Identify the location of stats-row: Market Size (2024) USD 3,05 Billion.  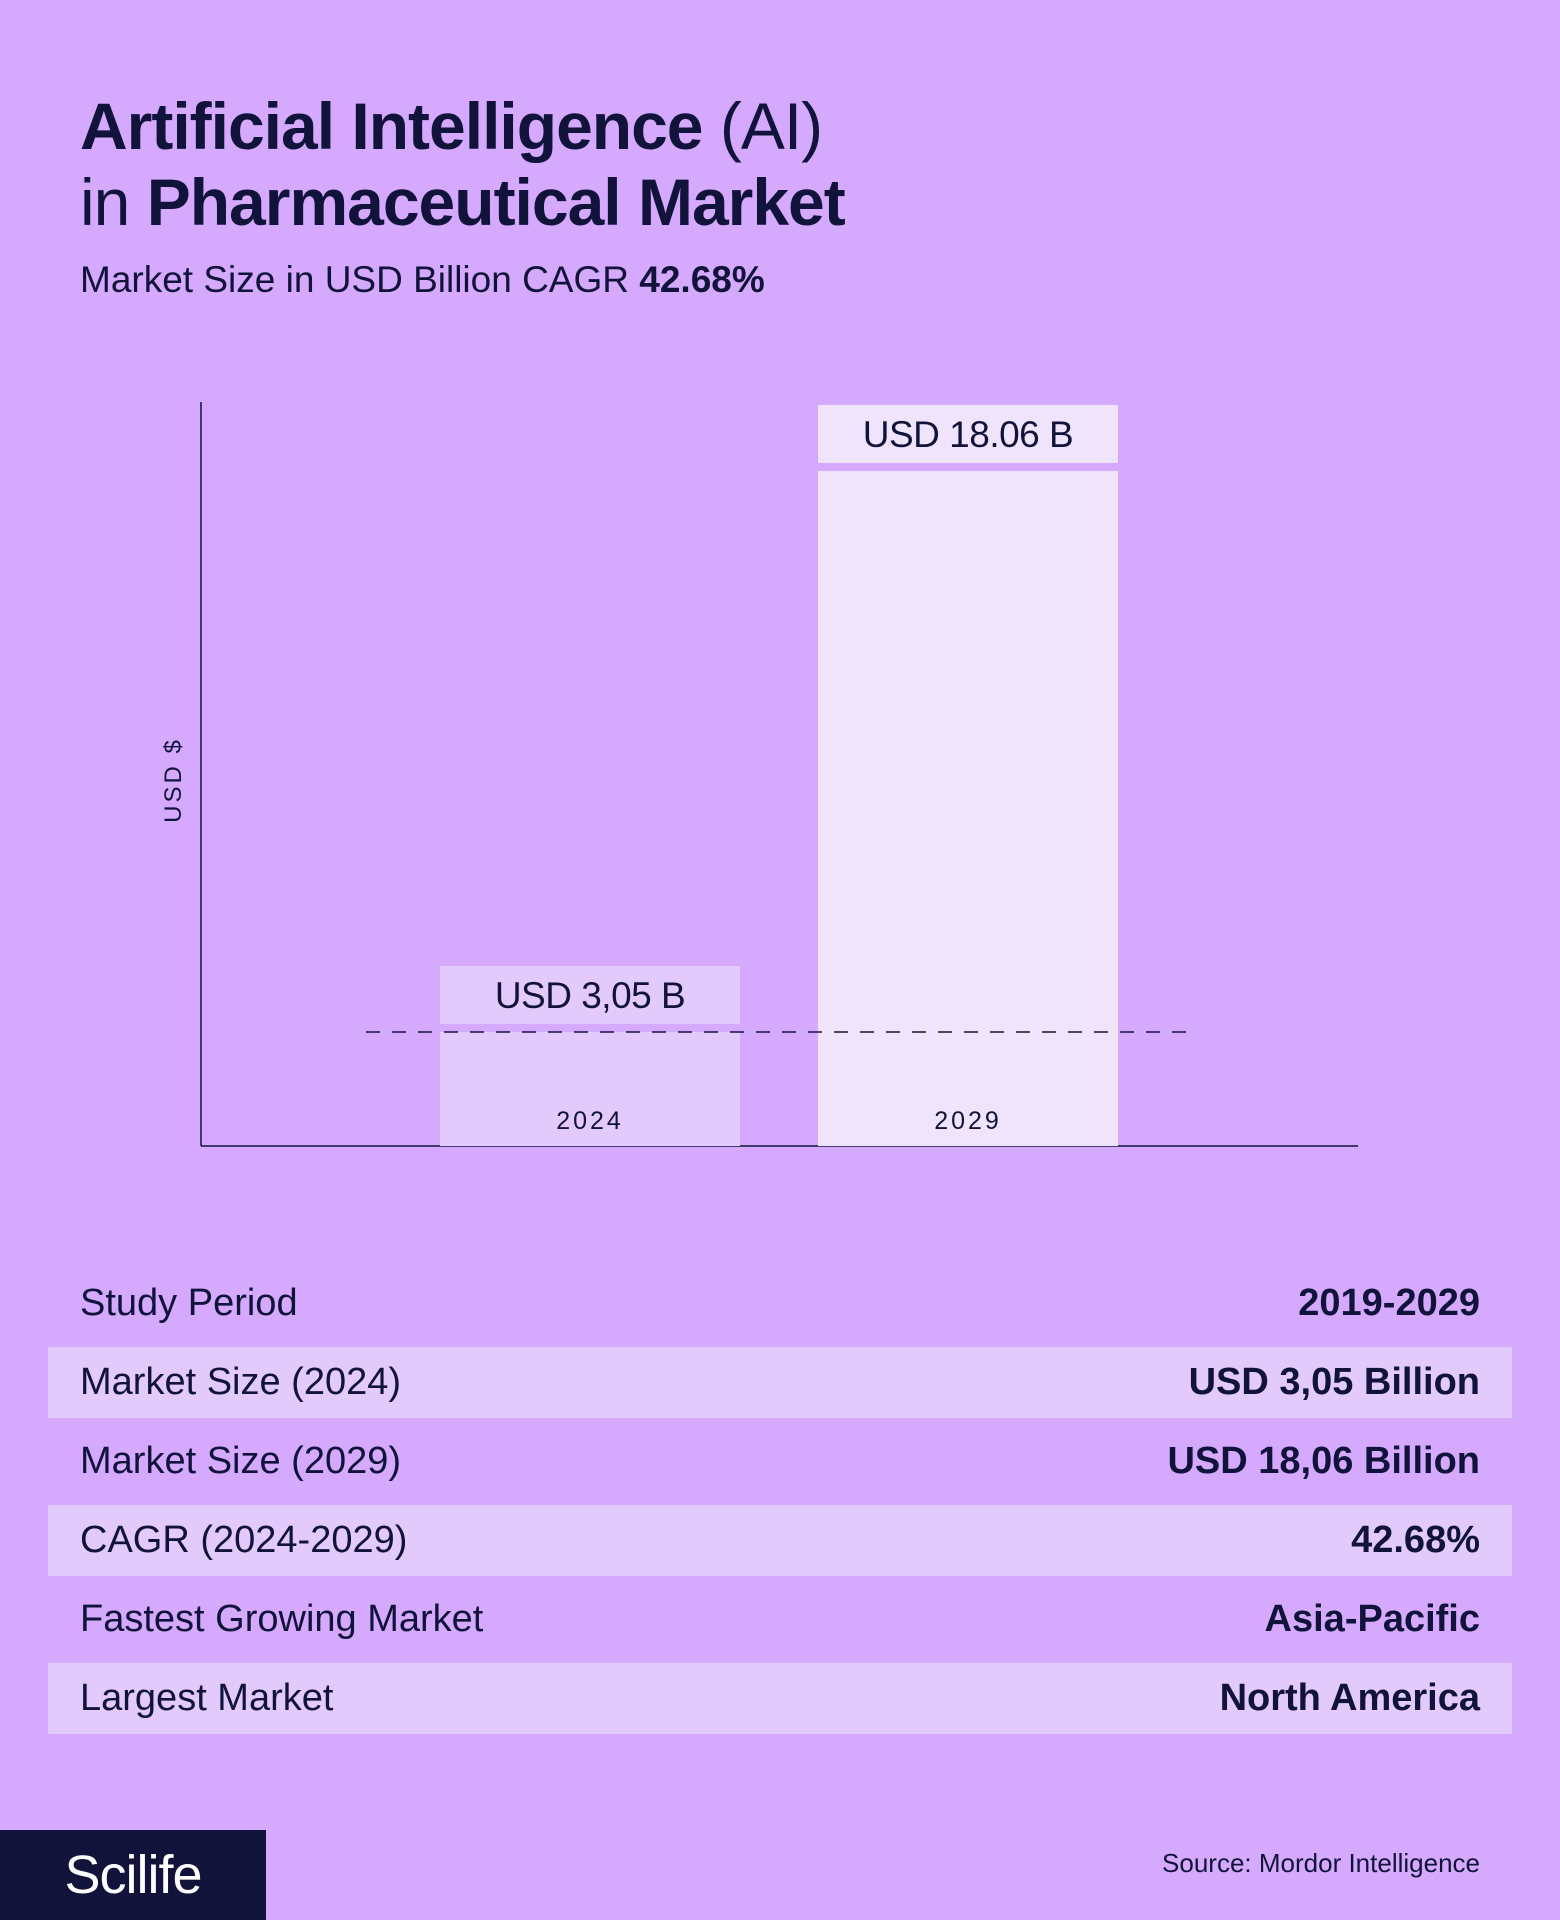
(780, 1382).